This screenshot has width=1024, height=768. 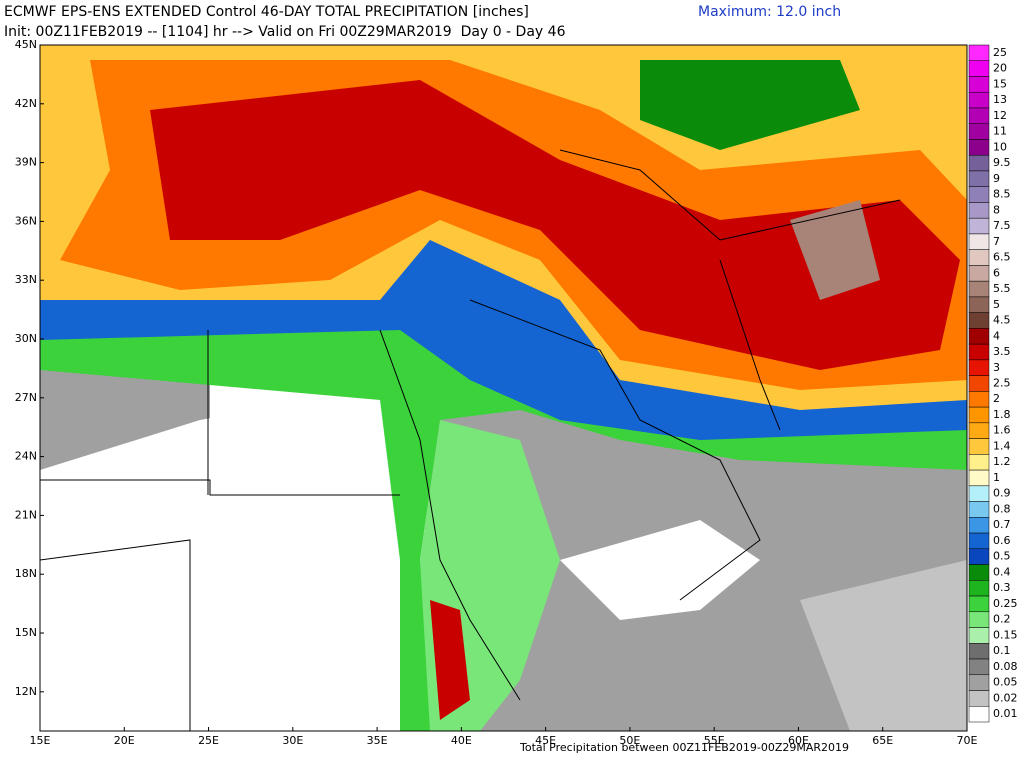 I want to click on colorbar-label: 4, so click(x=996, y=335).